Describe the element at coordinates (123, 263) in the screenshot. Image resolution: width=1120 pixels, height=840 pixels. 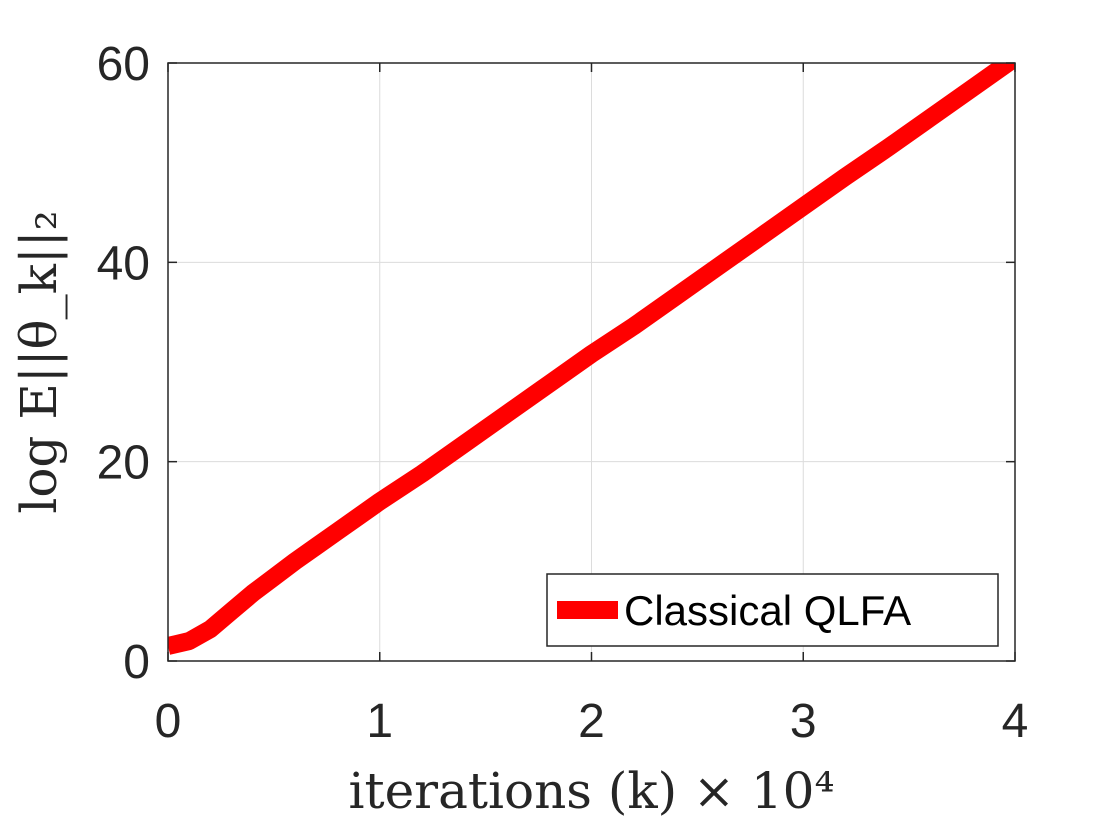
I see `y-tick-label: 40` at that location.